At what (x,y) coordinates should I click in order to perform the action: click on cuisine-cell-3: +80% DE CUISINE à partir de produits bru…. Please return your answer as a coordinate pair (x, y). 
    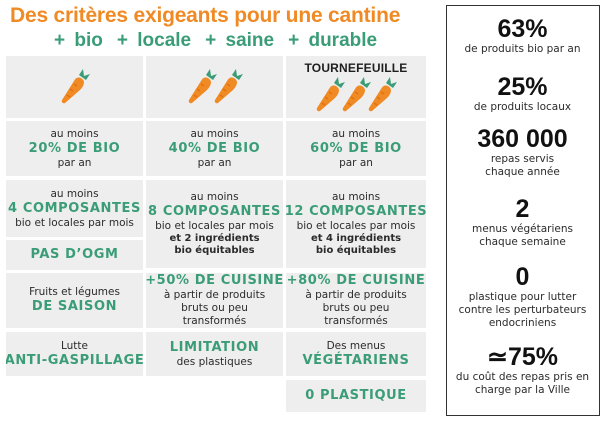
    Looking at the image, I should click on (356, 300).